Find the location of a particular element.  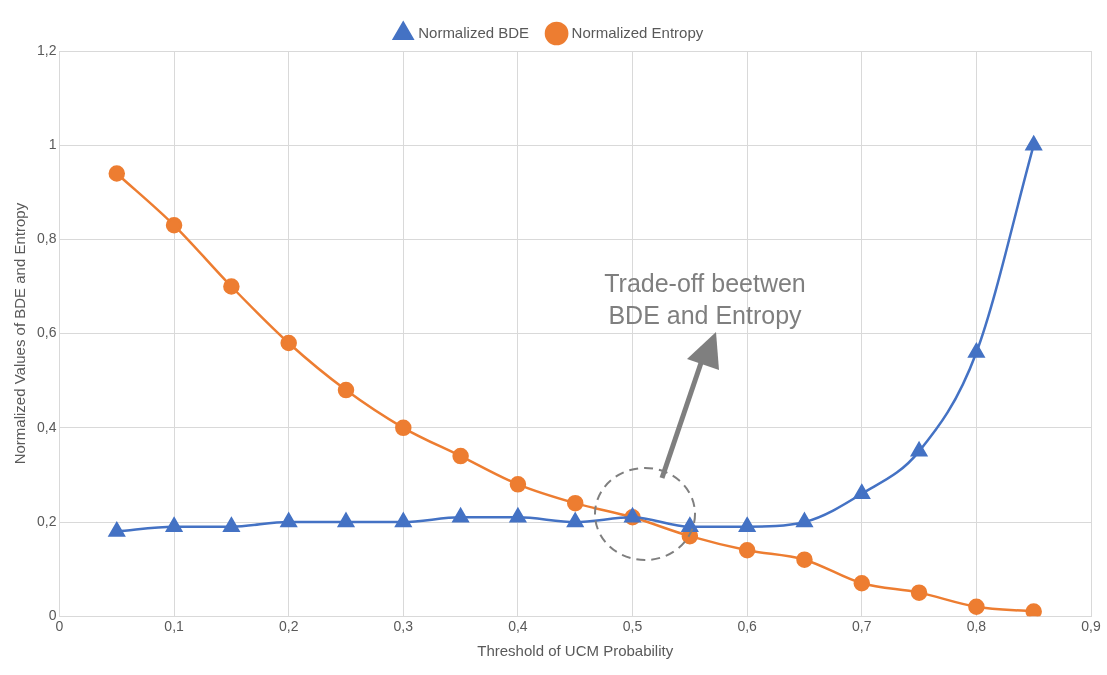

y-tick-label: 1,2 is located at coordinates (46, 49).